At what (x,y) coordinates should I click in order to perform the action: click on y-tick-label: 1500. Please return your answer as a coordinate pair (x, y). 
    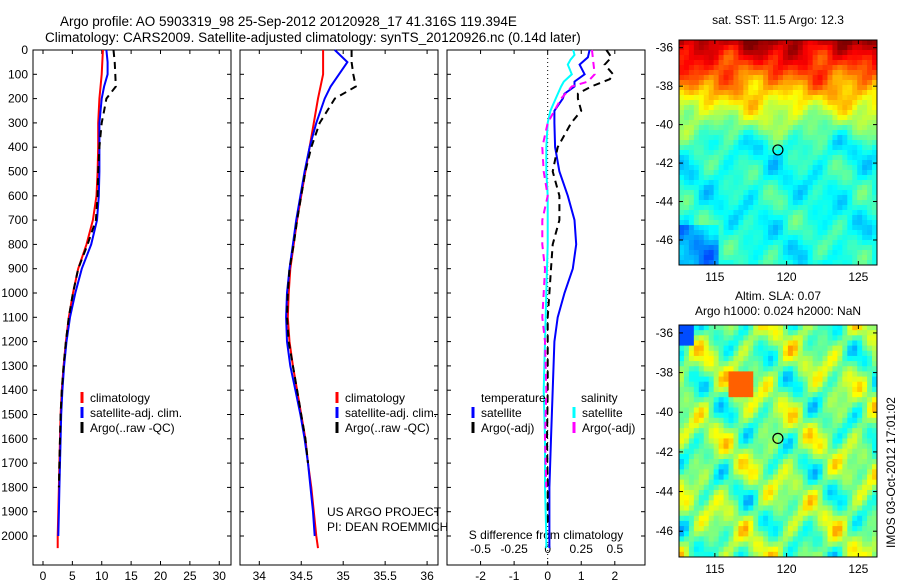
    Looking at the image, I should click on (14, 415).